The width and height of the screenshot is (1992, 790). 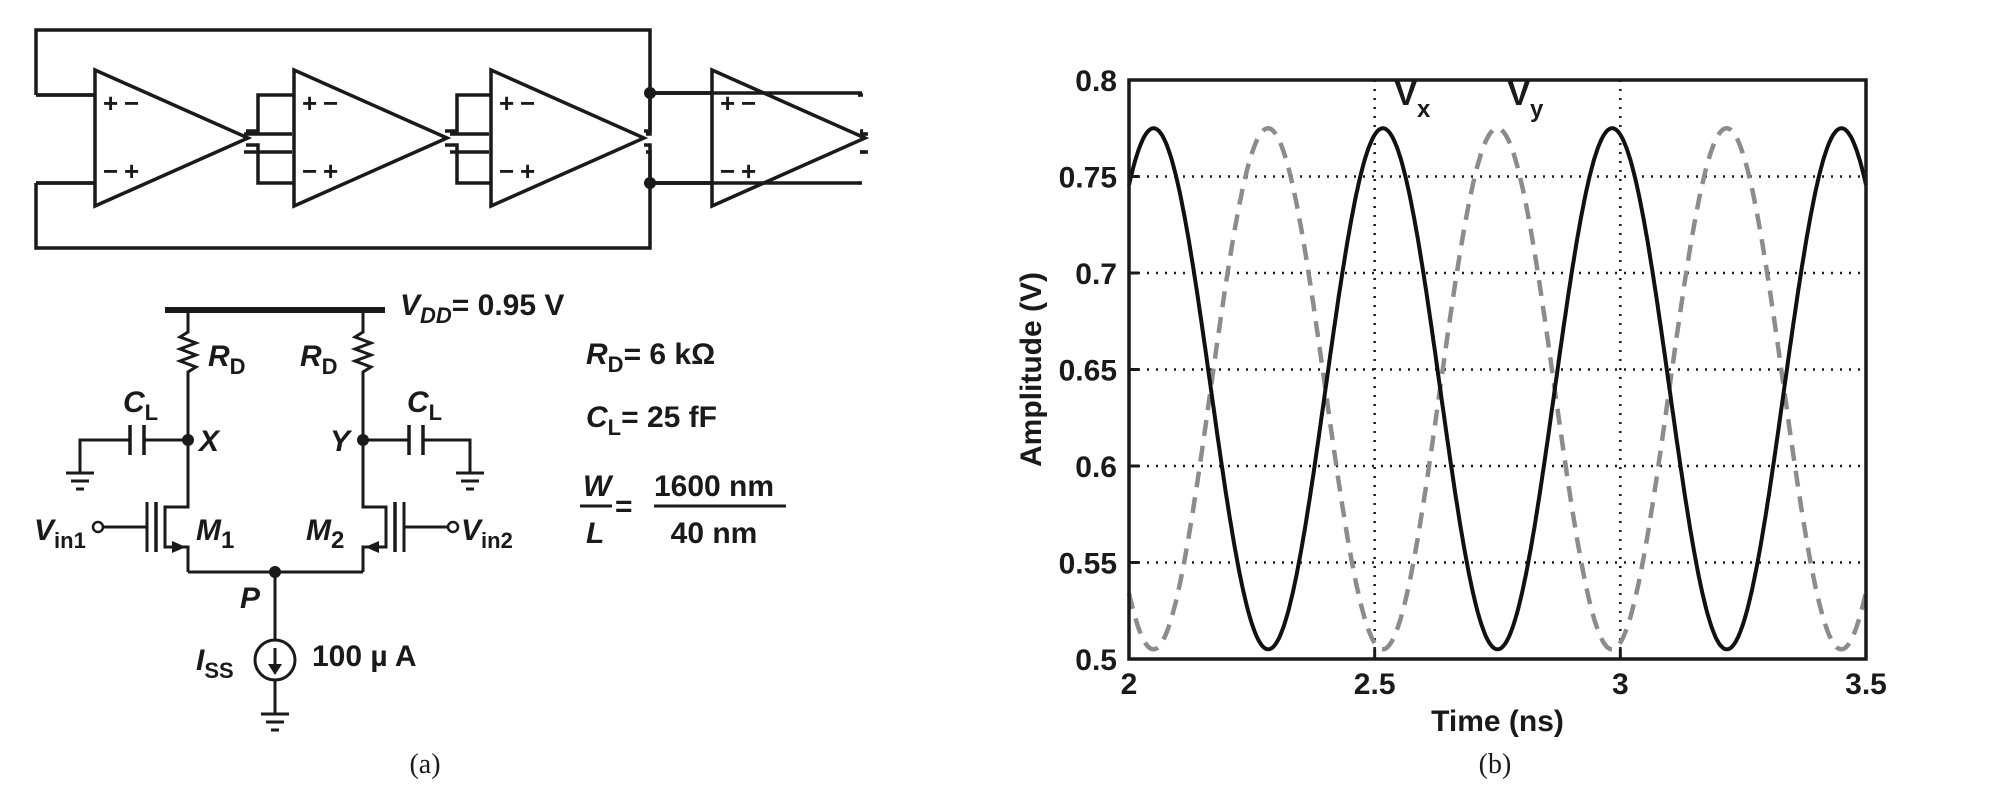 I want to click on svg-text: RD= 6 kΩ, so click(x=650, y=357).